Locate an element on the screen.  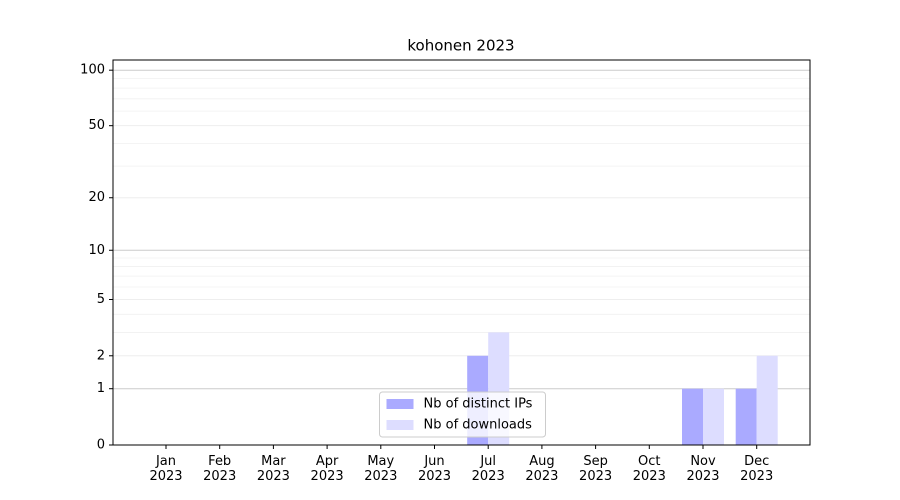
x-tick-label: Nov 2023 is located at coordinates (703, 469).